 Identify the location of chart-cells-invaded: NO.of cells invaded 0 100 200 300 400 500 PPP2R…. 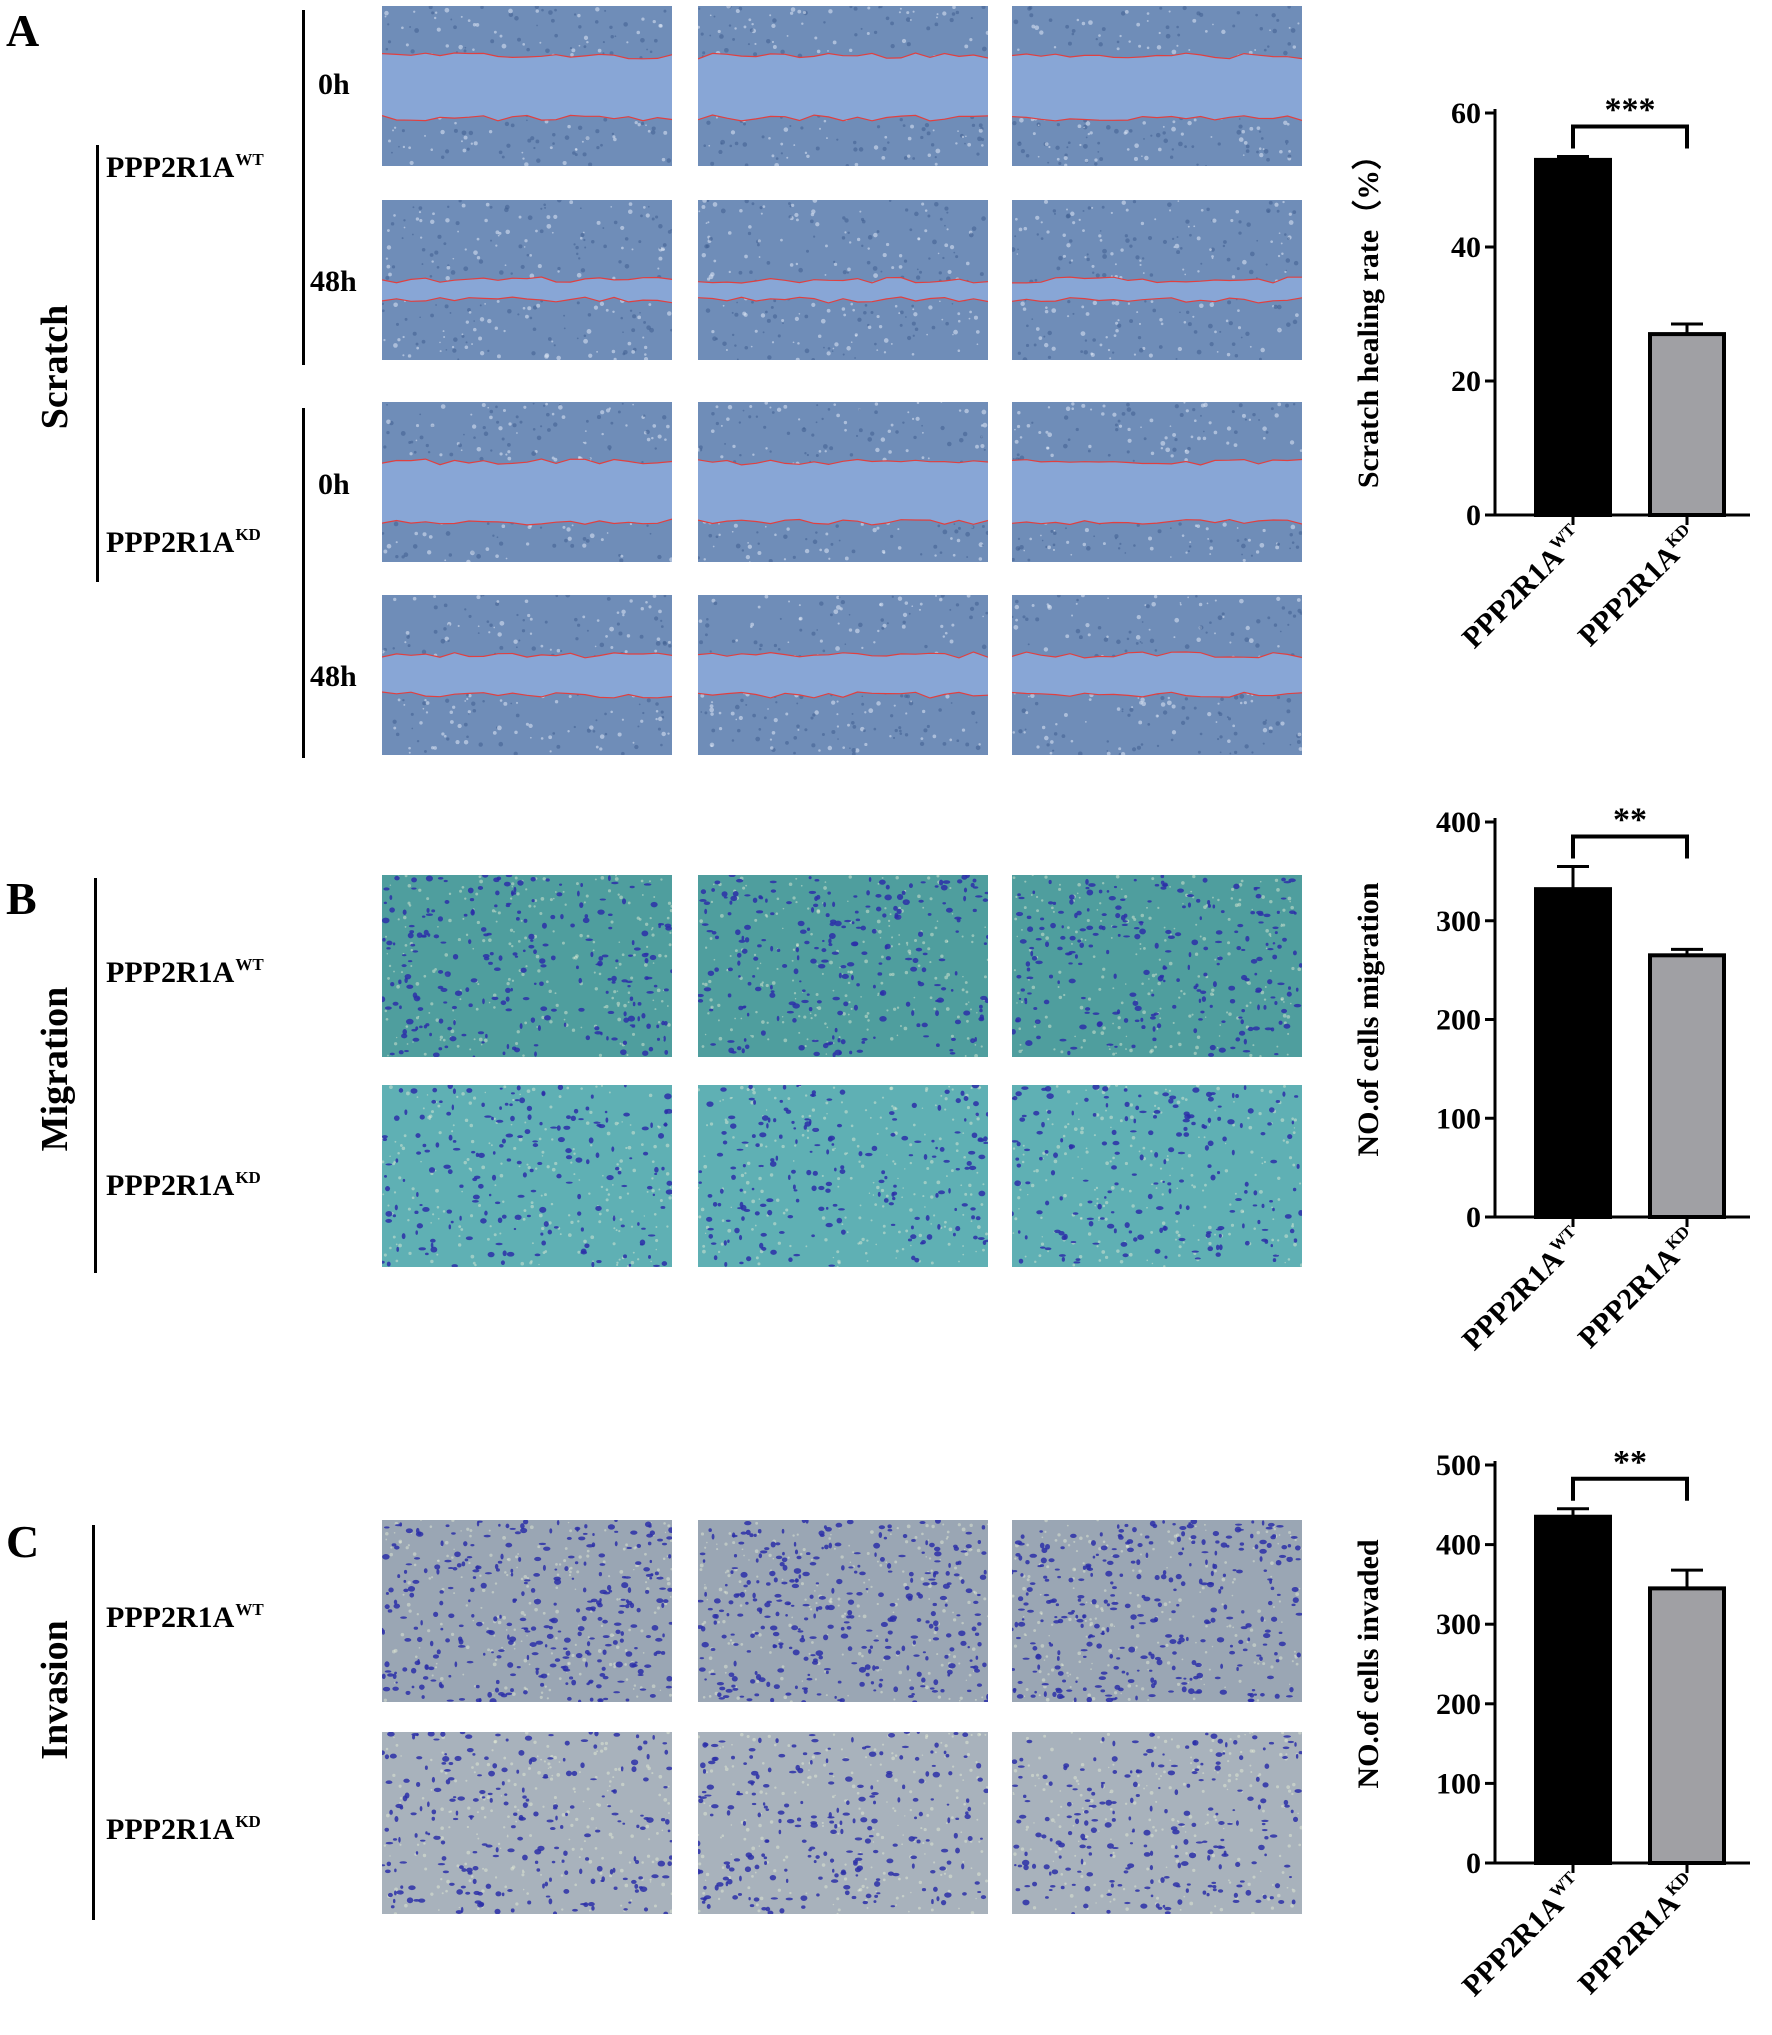
(1555, 1715).